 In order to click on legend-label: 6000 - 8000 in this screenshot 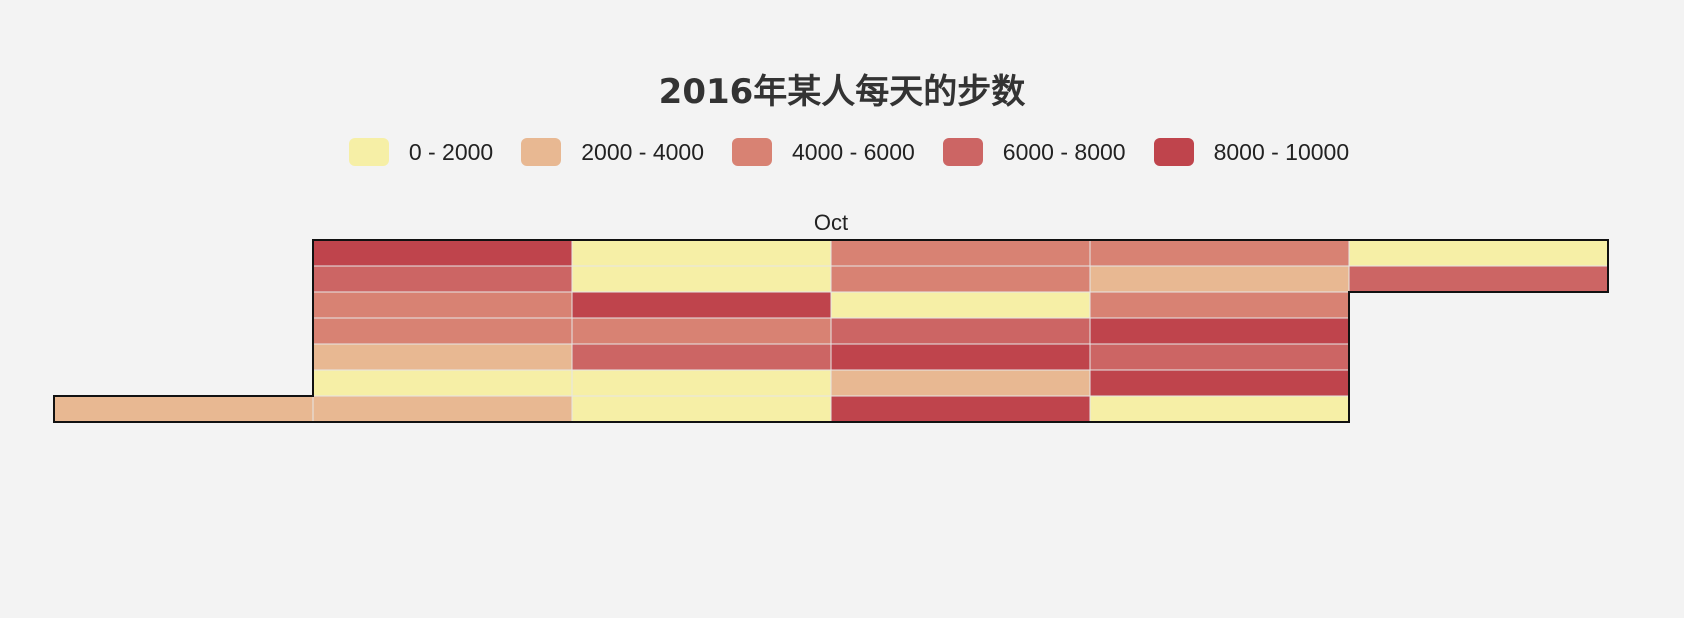, I will do `click(1064, 151)`.